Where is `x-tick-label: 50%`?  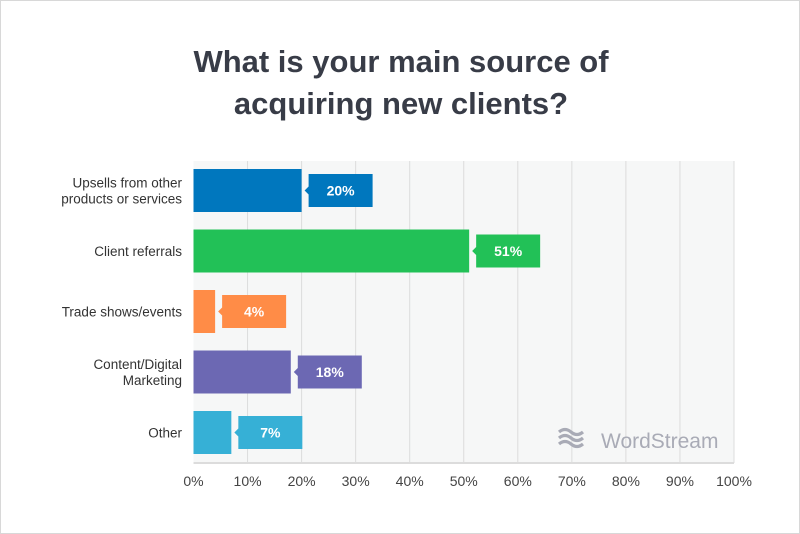 x-tick-label: 50% is located at coordinates (464, 481).